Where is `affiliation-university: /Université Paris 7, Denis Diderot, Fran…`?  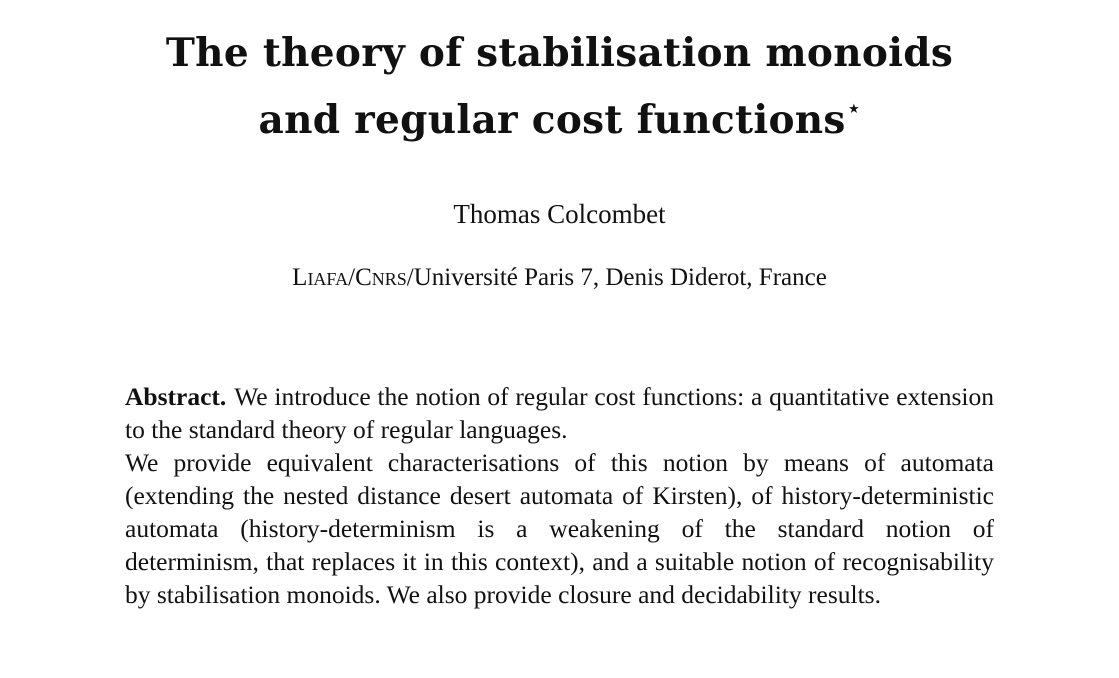
affiliation-university: /Université Paris 7, Denis Diderot, Fran… is located at coordinates (616, 277).